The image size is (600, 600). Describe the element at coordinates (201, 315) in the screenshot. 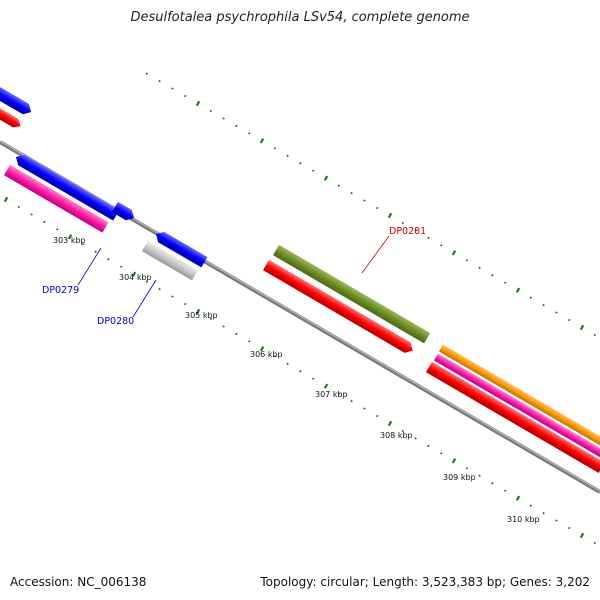

I see `scale-label-305: 305 kbp` at that location.